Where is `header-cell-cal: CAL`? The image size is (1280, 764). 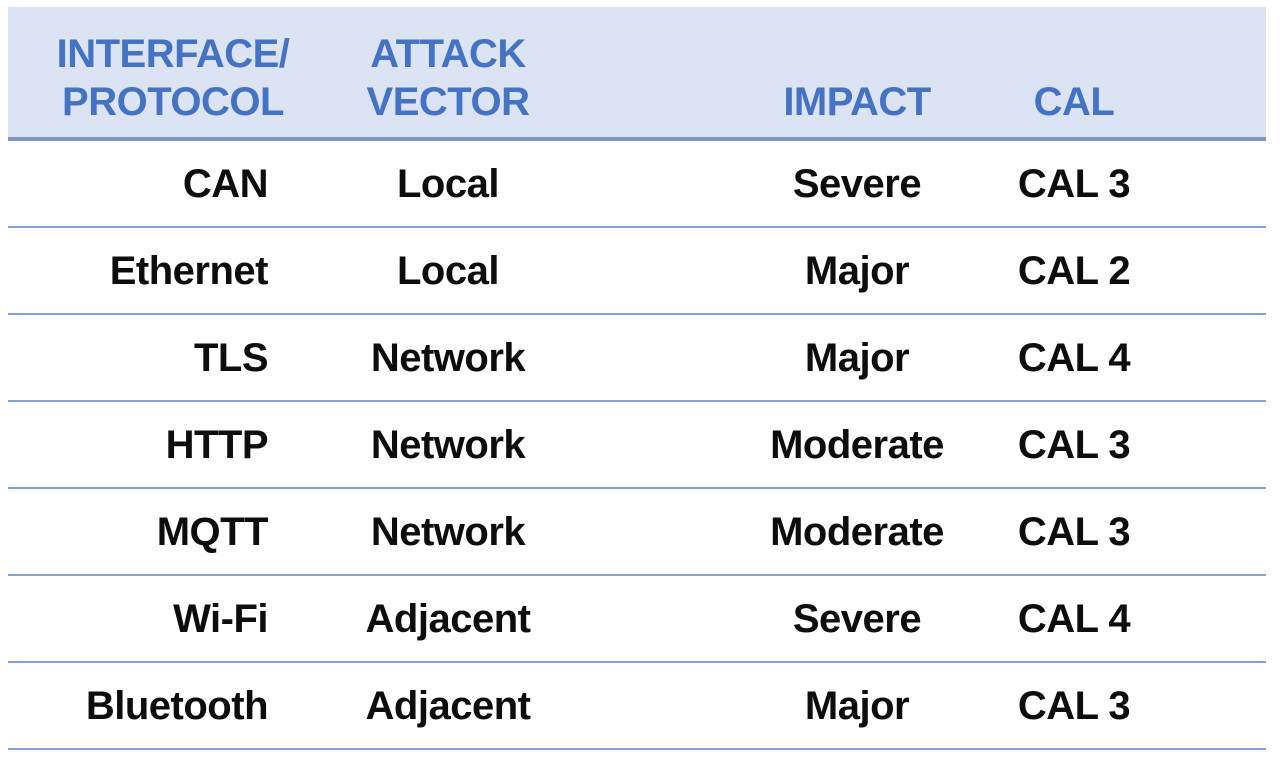
header-cell-cal: CAL is located at coordinates (1074, 72).